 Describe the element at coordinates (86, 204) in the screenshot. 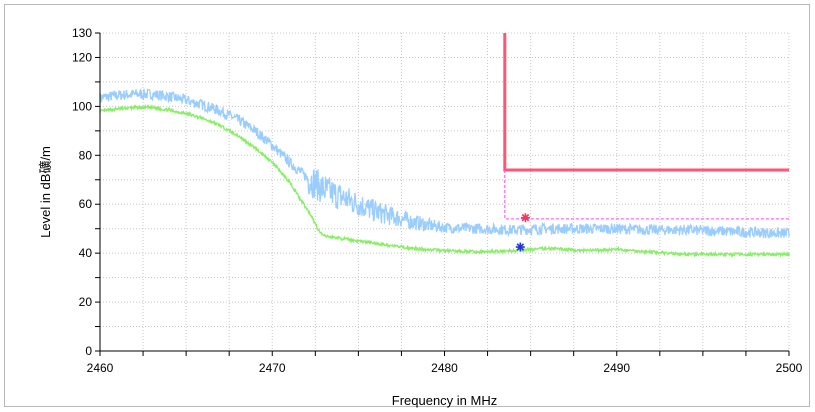

I see `y-tick-label: 60` at that location.